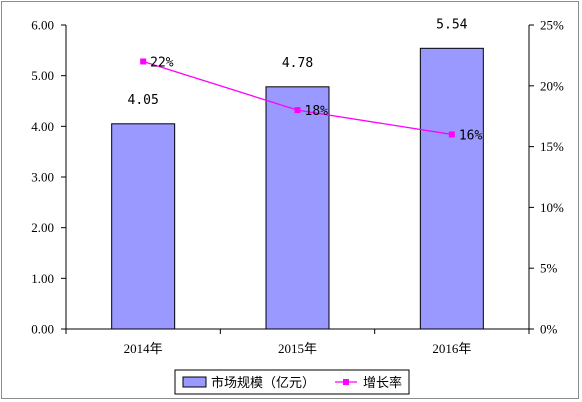 This screenshot has width=582, height=402. What do you see at coordinates (42, 278) in the screenshot?
I see `left-axis-tick-label: 1.00` at bounding box center [42, 278].